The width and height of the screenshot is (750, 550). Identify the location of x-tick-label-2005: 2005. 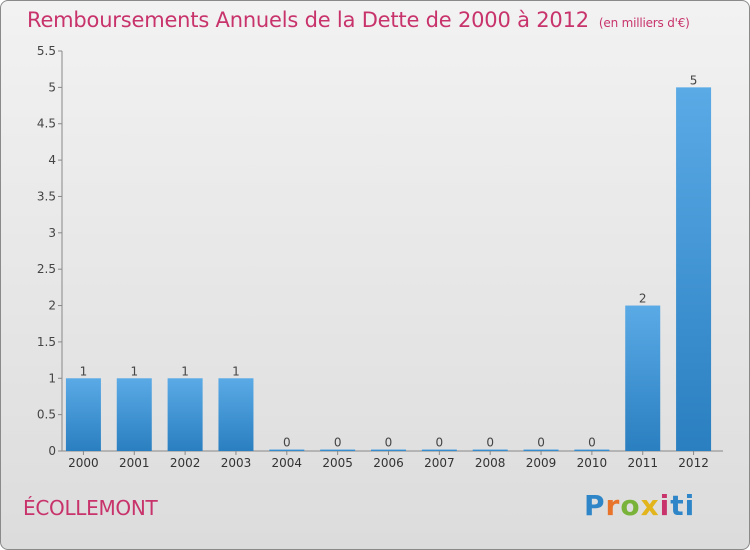
(337, 463).